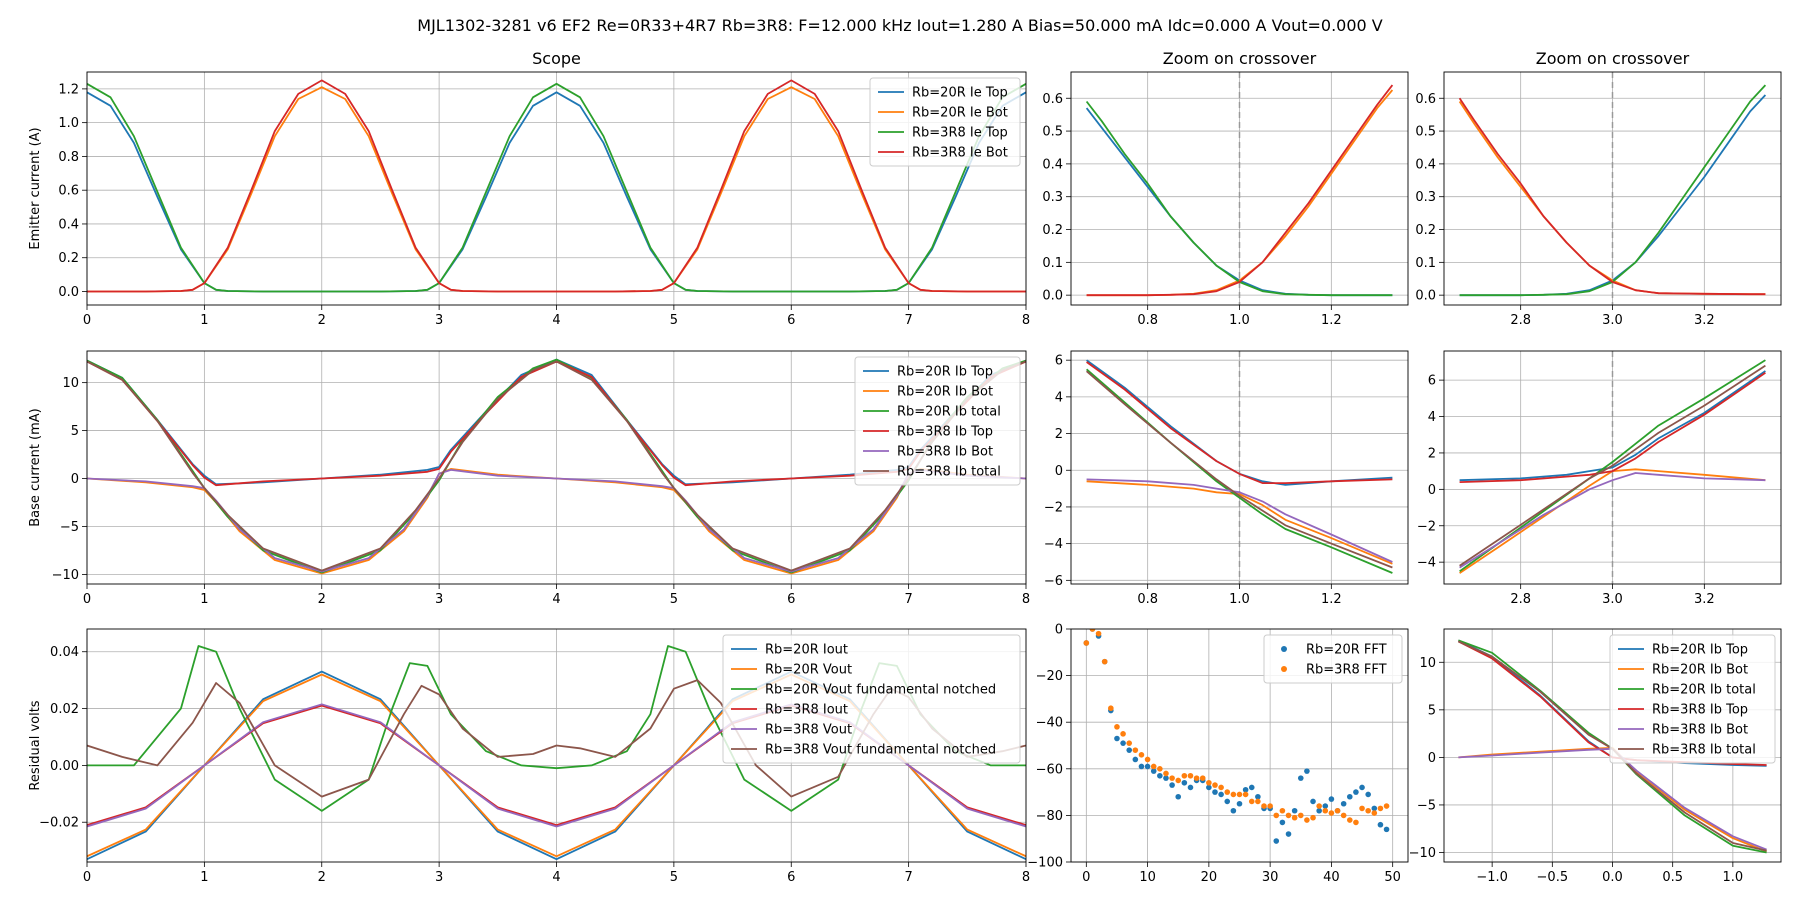 The height and width of the screenshot is (900, 1800). I want to click on x-tick-label: 1.0, so click(1733, 877).